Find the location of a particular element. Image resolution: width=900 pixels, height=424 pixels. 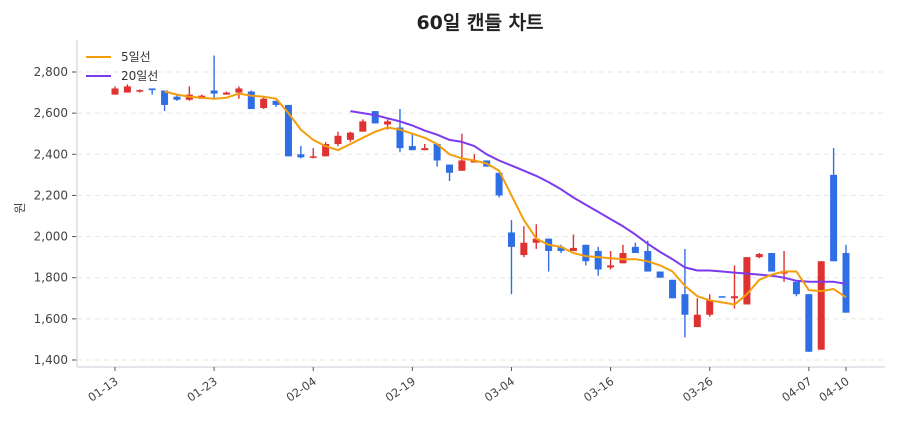

x-tick-label: 03-16 is located at coordinates (598, 389).